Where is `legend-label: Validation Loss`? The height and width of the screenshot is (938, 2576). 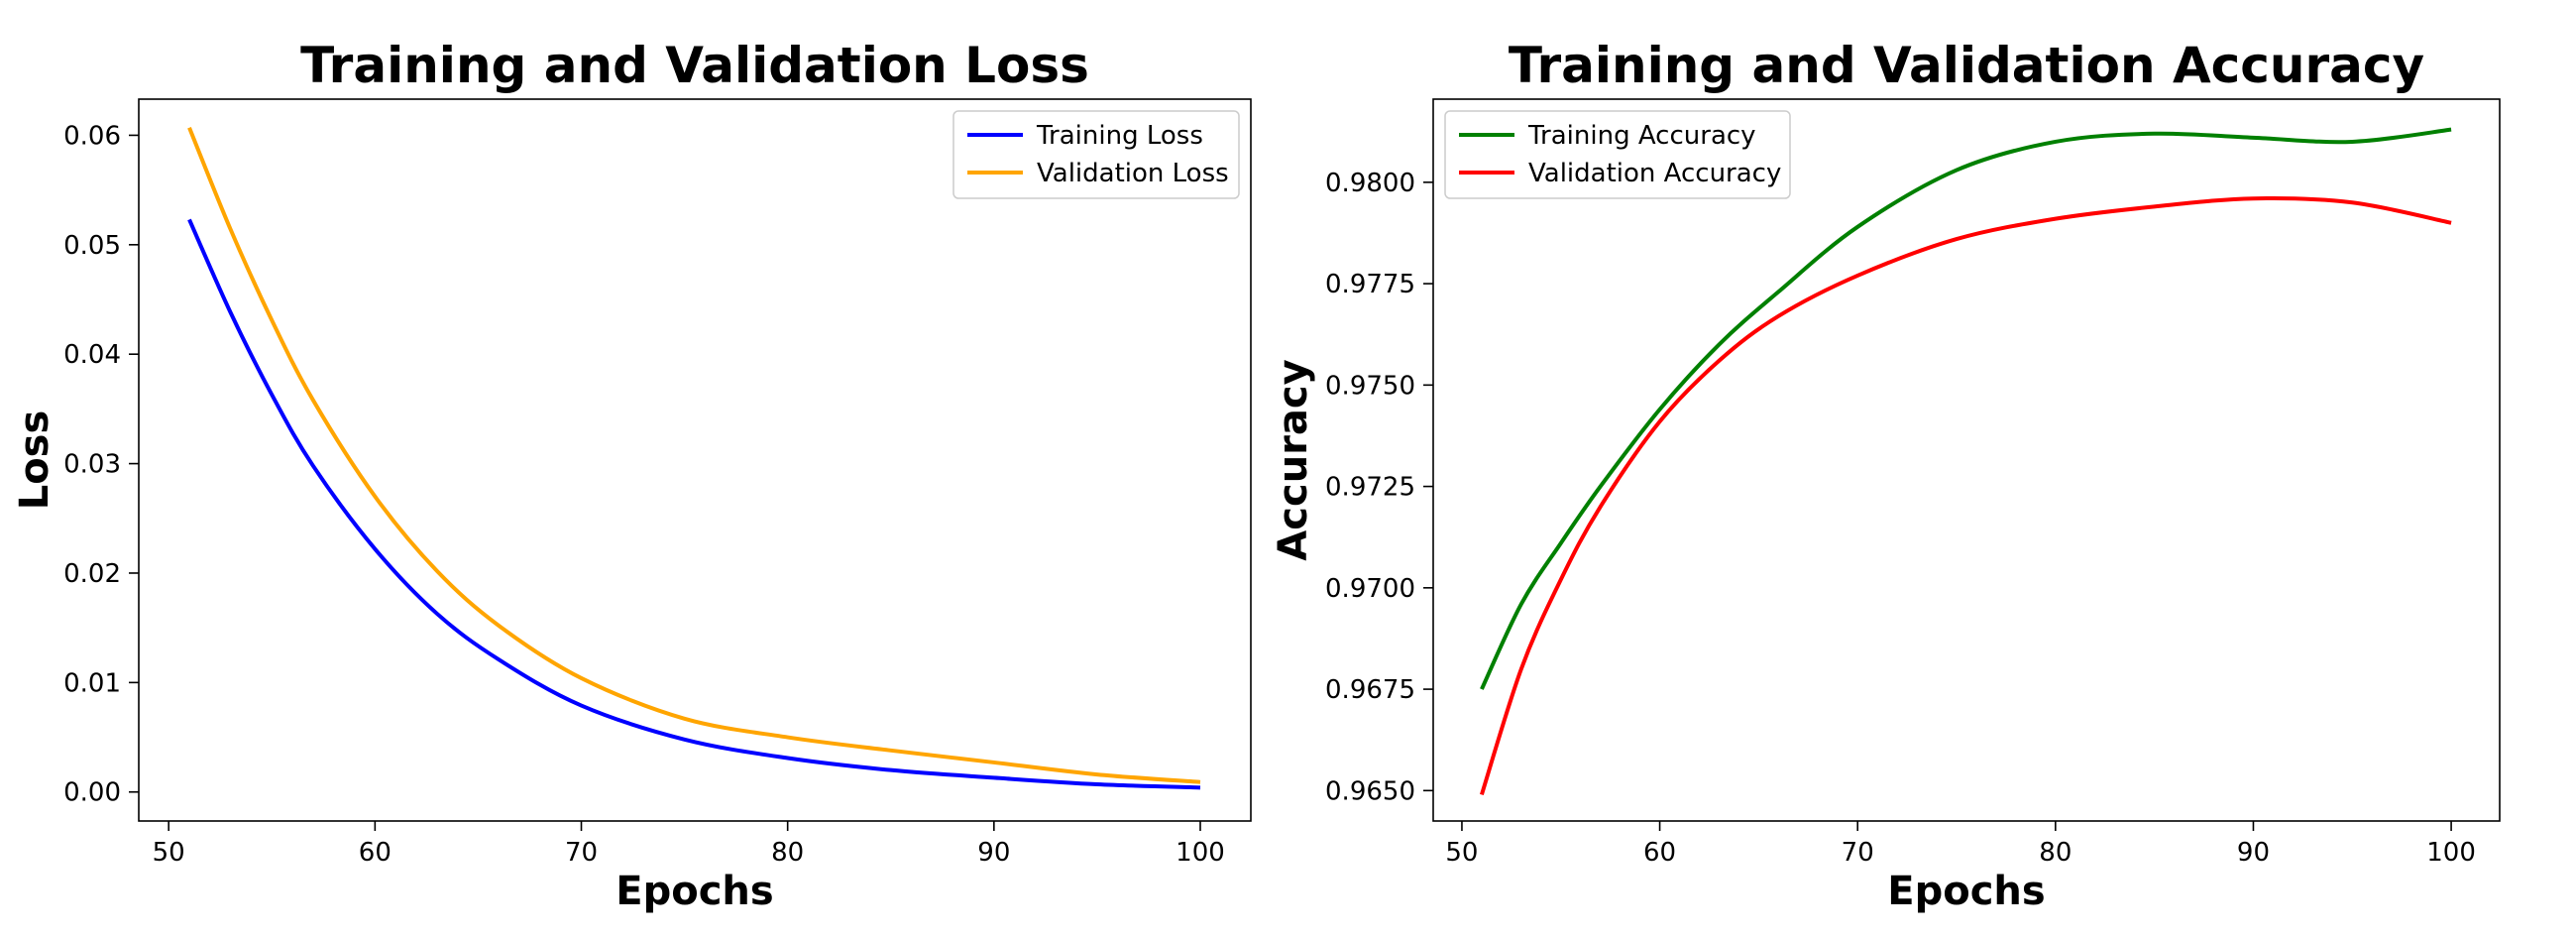 legend-label: Validation Loss is located at coordinates (1133, 173).